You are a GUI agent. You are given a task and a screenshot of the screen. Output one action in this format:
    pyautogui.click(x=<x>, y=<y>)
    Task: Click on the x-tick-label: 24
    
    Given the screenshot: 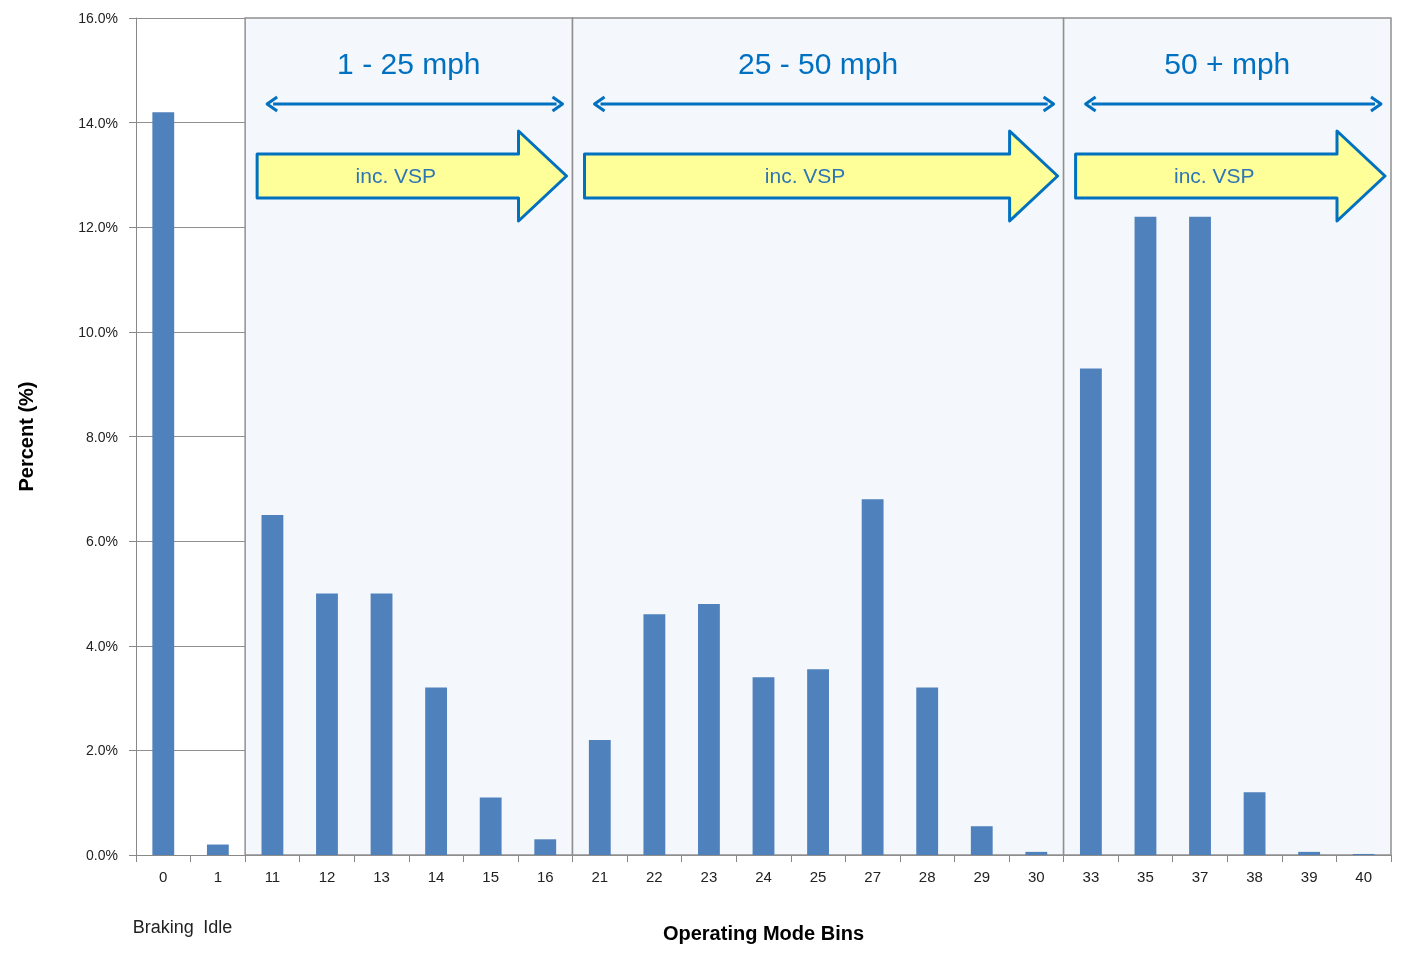 What is the action you would take?
    pyautogui.click(x=763, y=876)
    